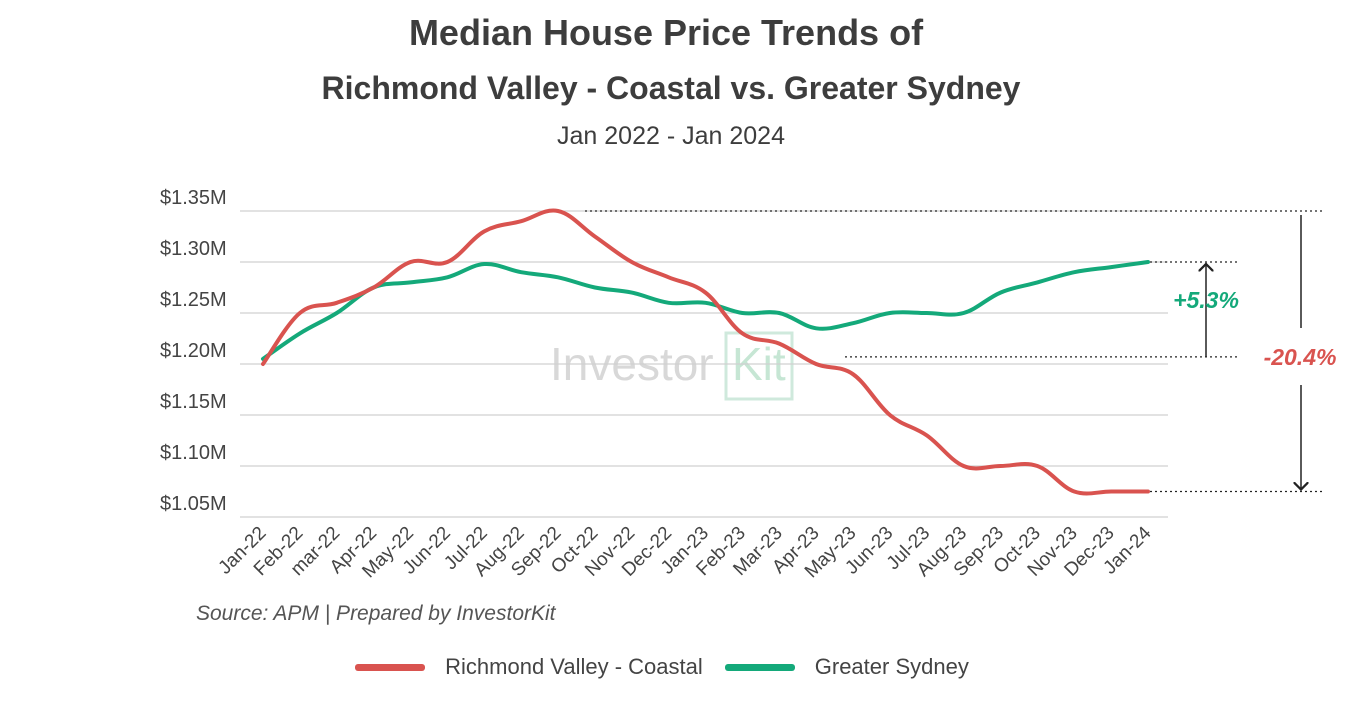  Describe the element at coordinates (193, 351) in the screenshot. I see `y-tick-label: $1.20M` at that location.